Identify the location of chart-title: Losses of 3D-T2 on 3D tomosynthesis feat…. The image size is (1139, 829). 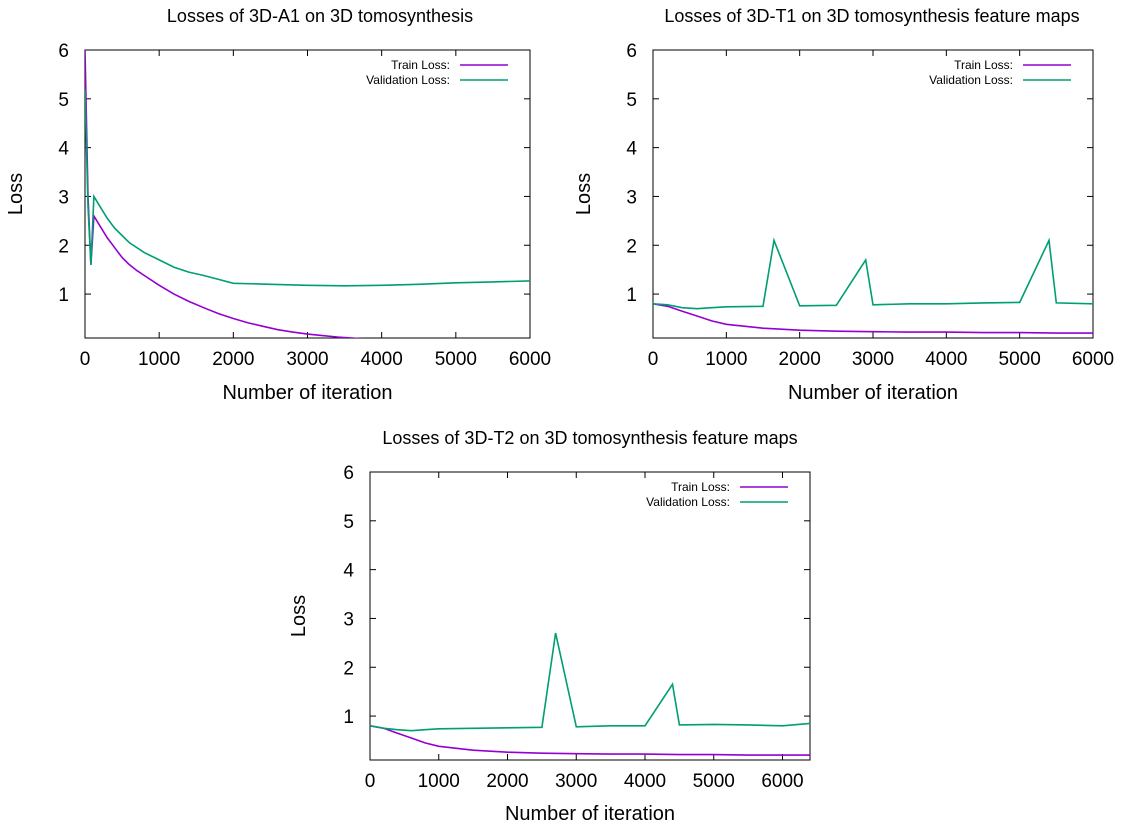
(589, 438).